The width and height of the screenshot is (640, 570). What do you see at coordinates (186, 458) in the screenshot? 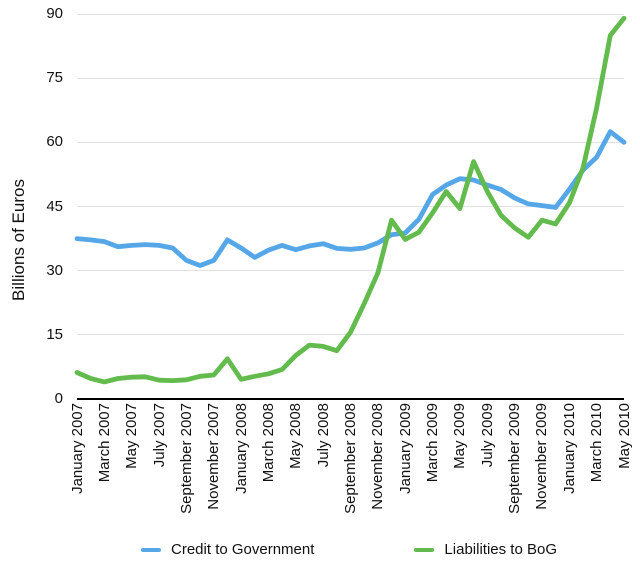
I see `x-tick-label: September 2007` at bounding box center [186, 458].